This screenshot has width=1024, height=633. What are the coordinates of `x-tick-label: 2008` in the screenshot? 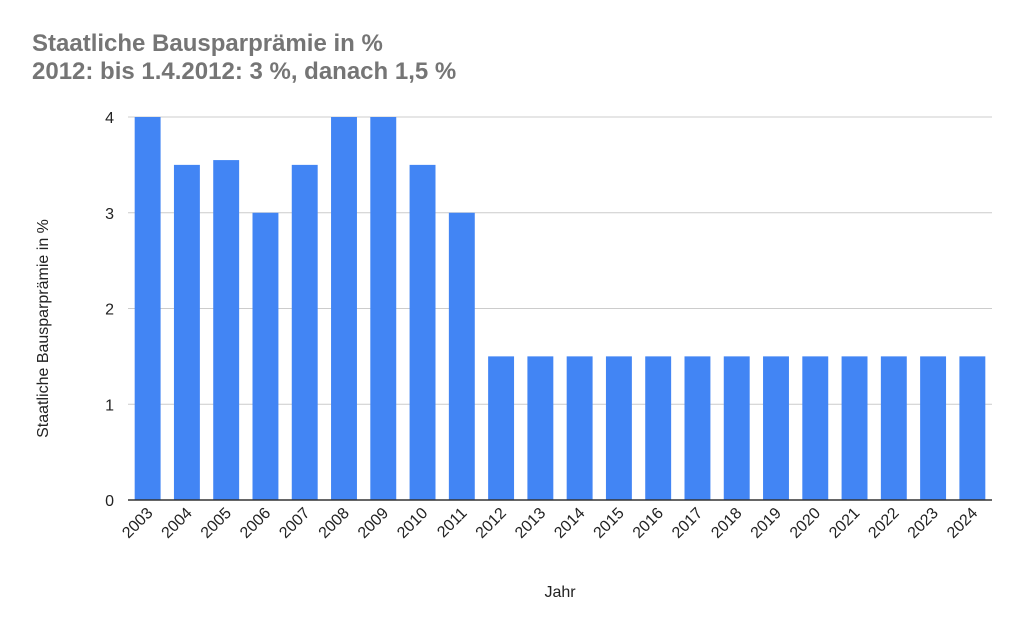 It's located at (334, 523).